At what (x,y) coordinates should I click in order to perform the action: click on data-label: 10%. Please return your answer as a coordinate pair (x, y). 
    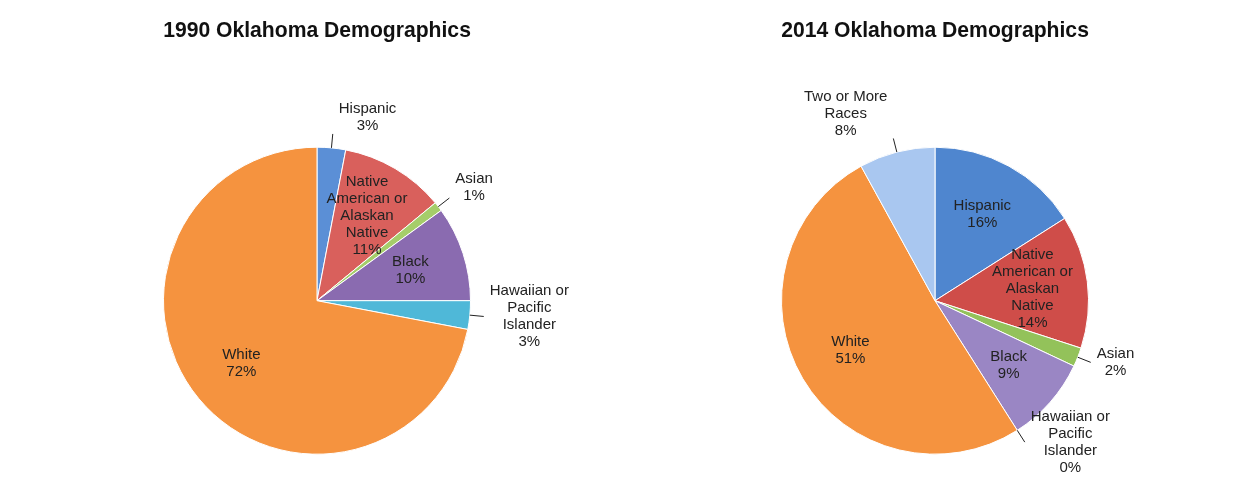
    Looking at the image, I should click on (410, 277).